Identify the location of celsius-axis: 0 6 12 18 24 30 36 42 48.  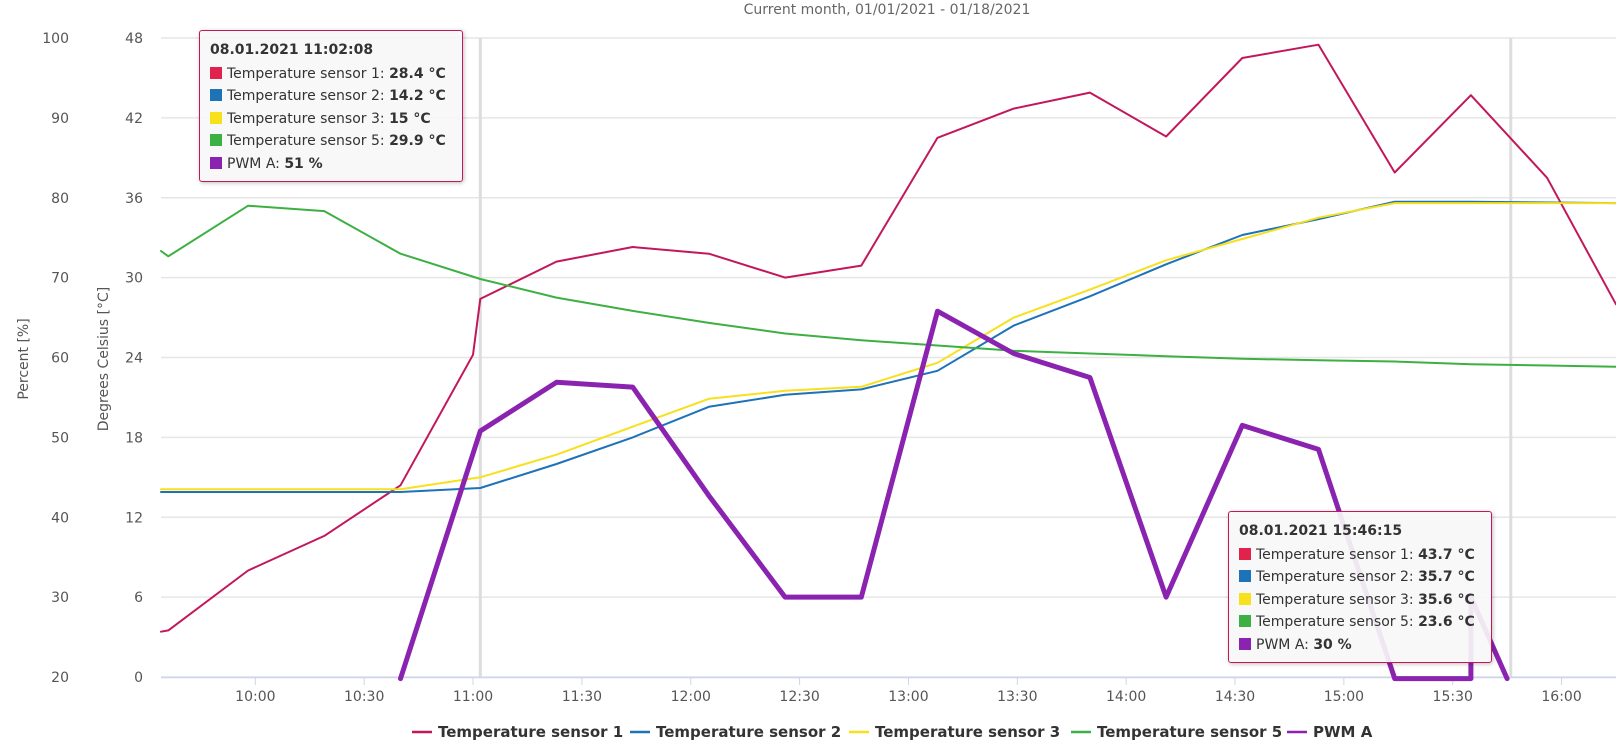
(134, 358).